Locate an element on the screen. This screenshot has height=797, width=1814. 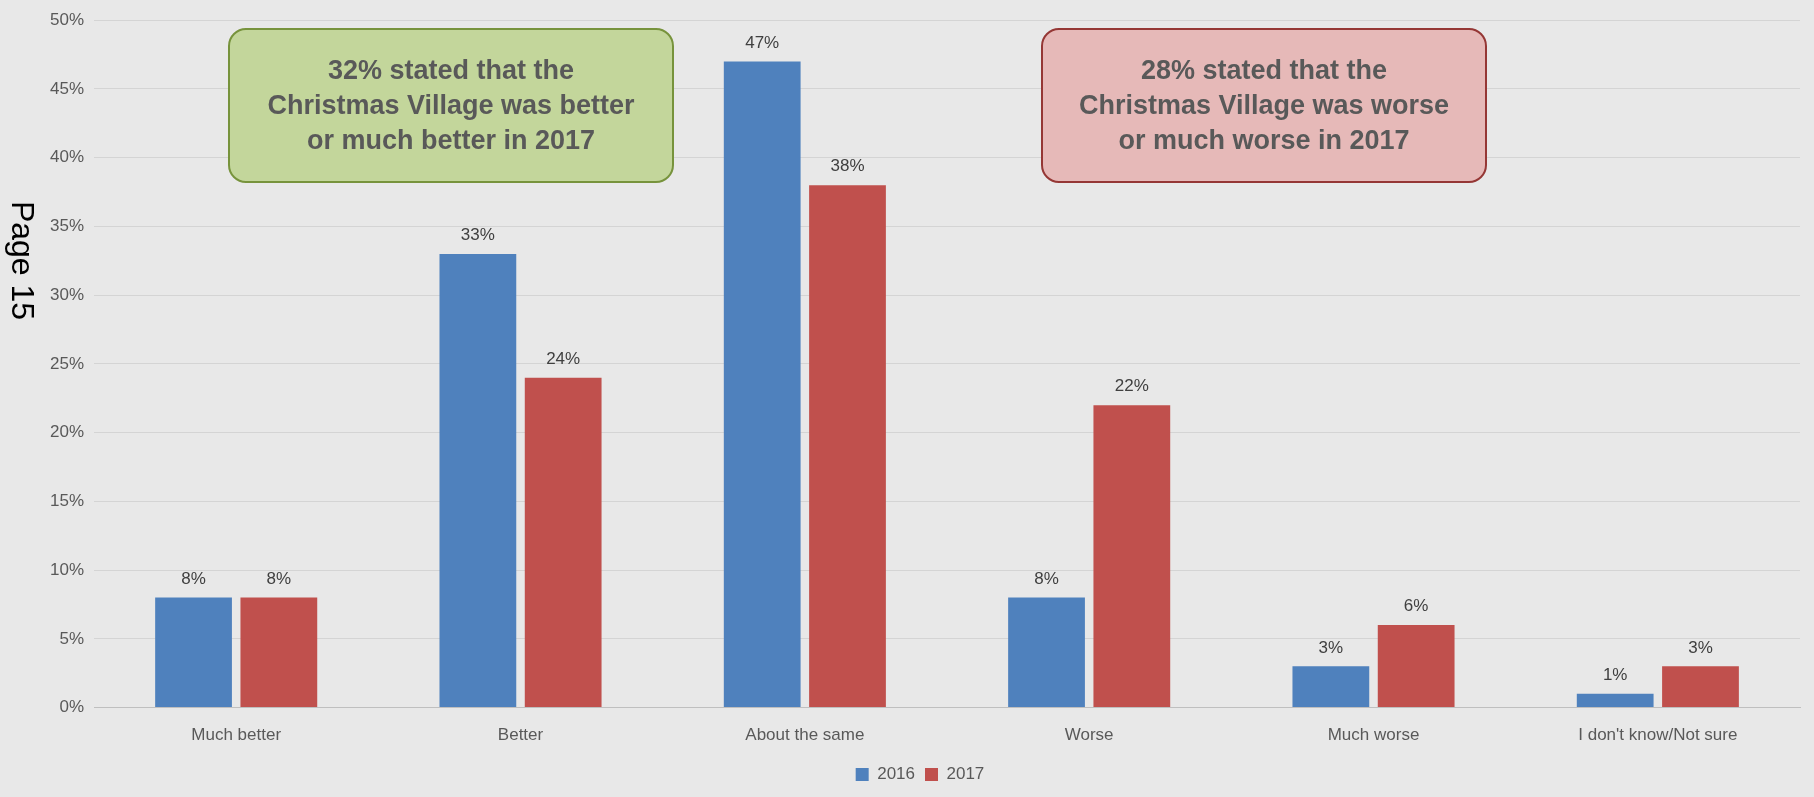
legend-label: 2017 is located at coordinates (965, 774).